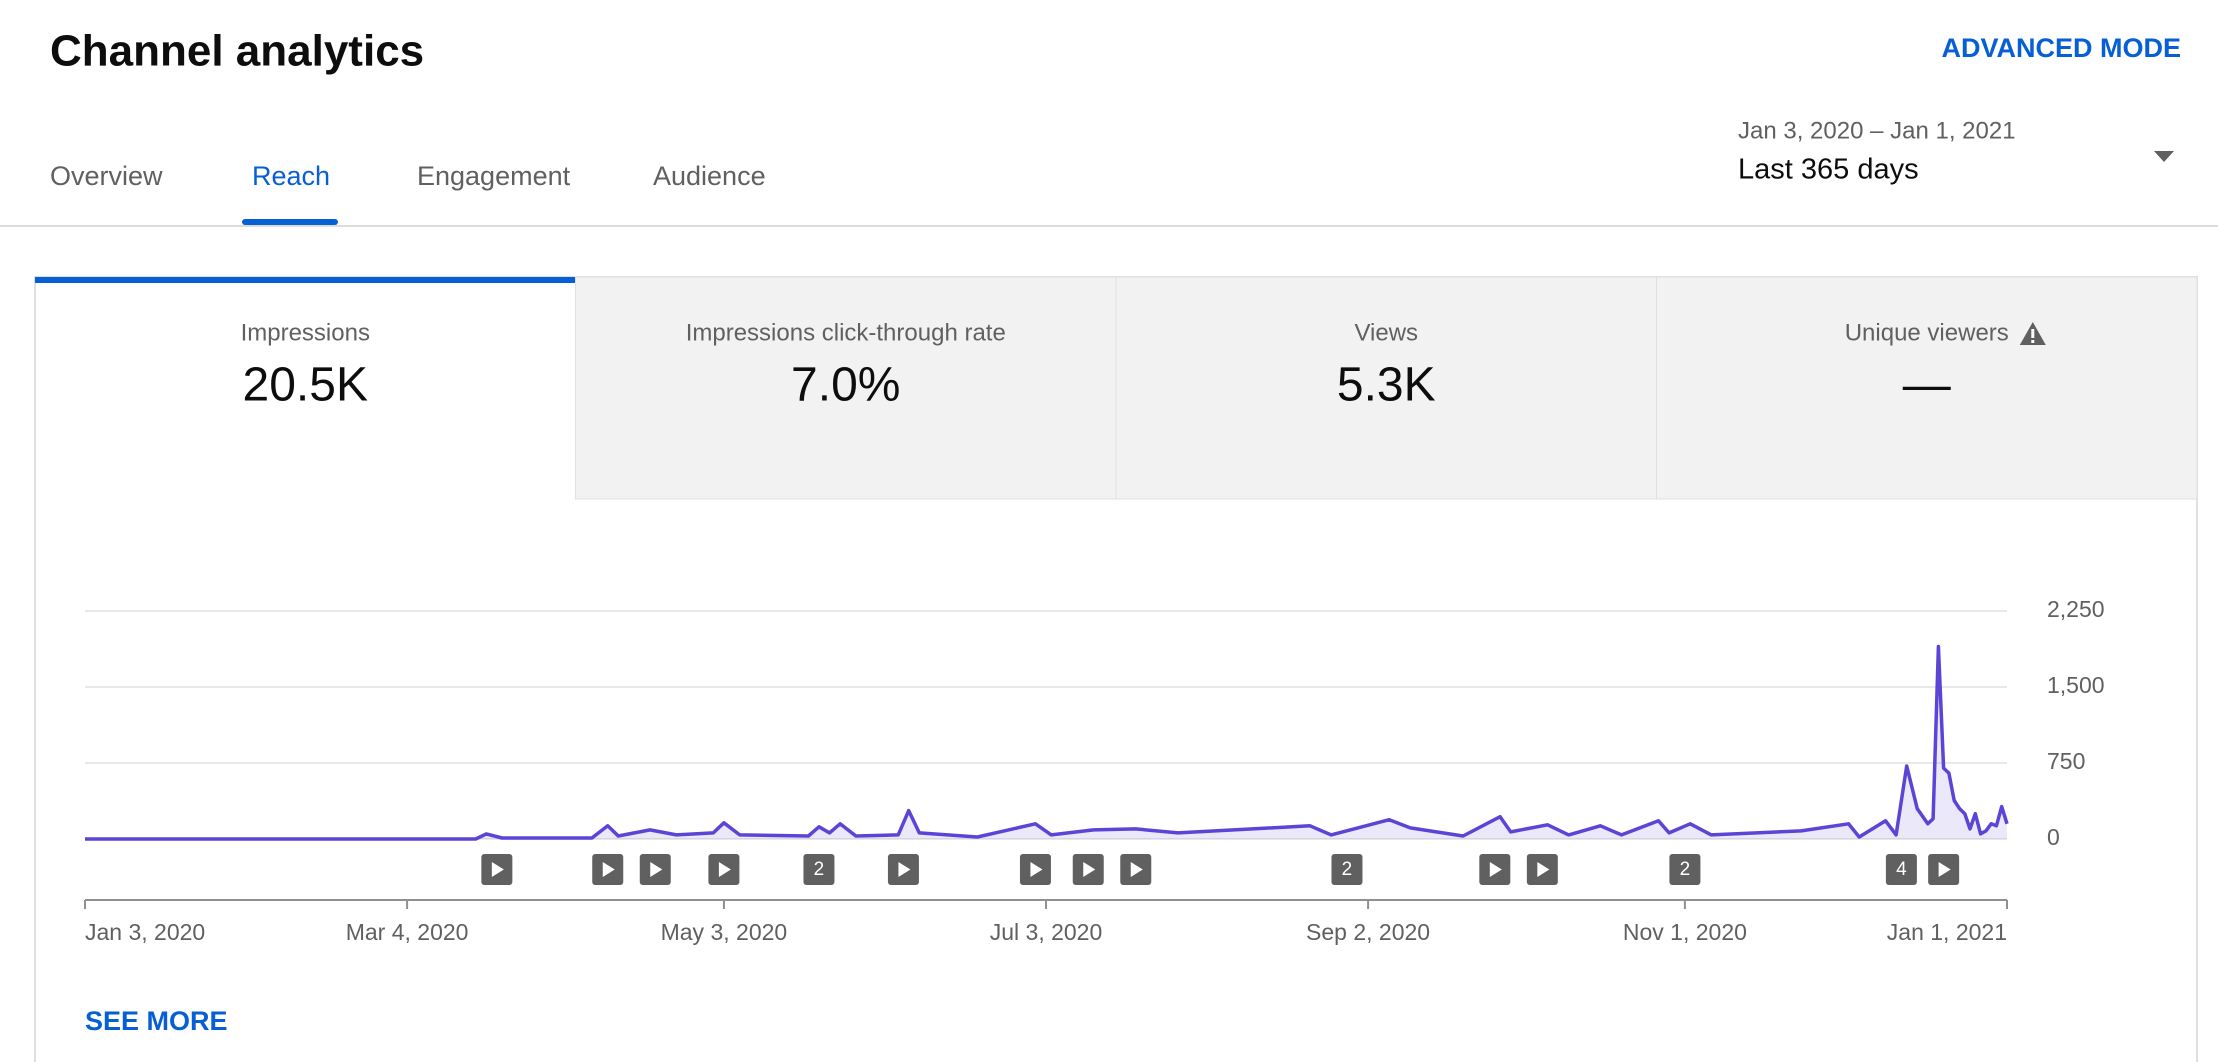 Image resolution: width=2218 pixels, height=1062 pixels. Describe the element at coordinates (2033, 341) in the screenshot. I see `warning-dot` at that location.